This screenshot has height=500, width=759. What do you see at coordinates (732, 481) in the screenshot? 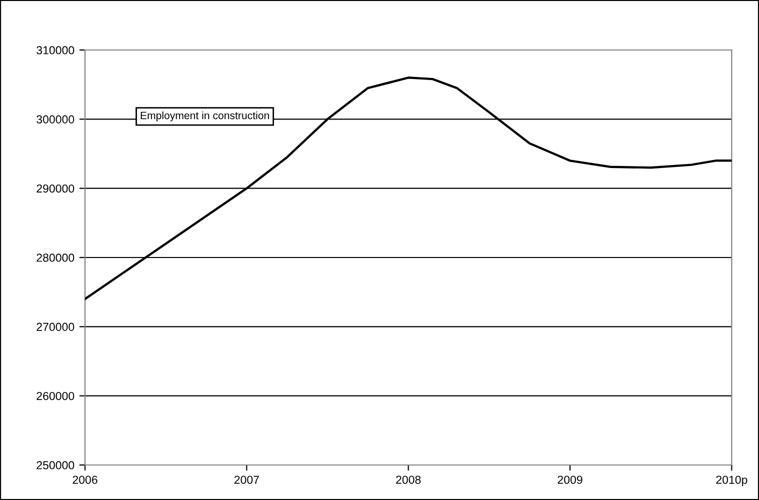
I see `x-tick-label: 2010p` at bounding box center [732, 481].